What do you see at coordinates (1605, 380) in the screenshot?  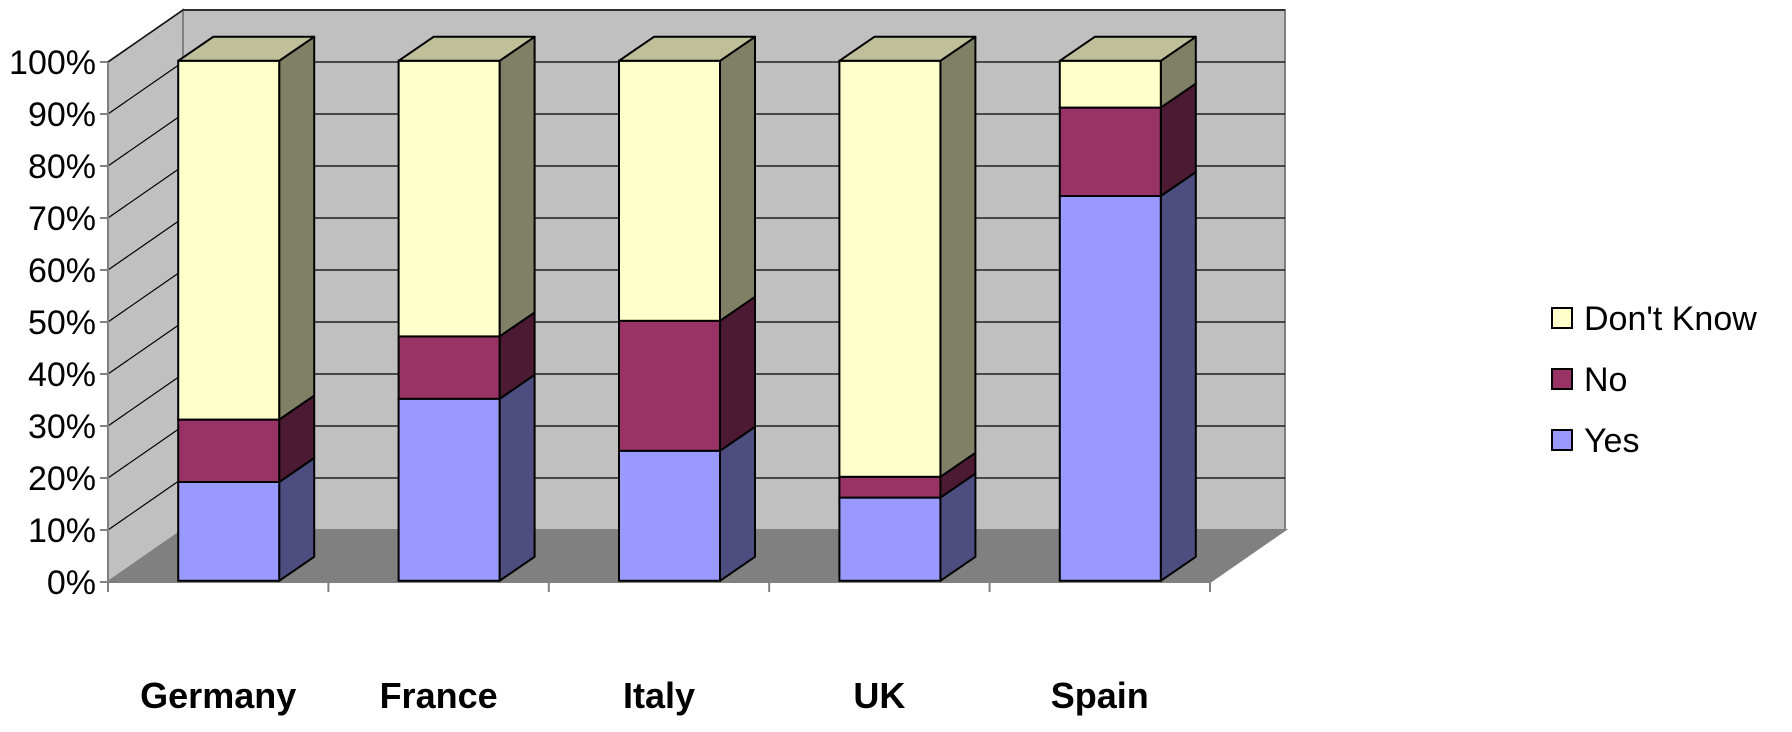 I see `legend-no-label: No` at bounding box center [1605, 380].